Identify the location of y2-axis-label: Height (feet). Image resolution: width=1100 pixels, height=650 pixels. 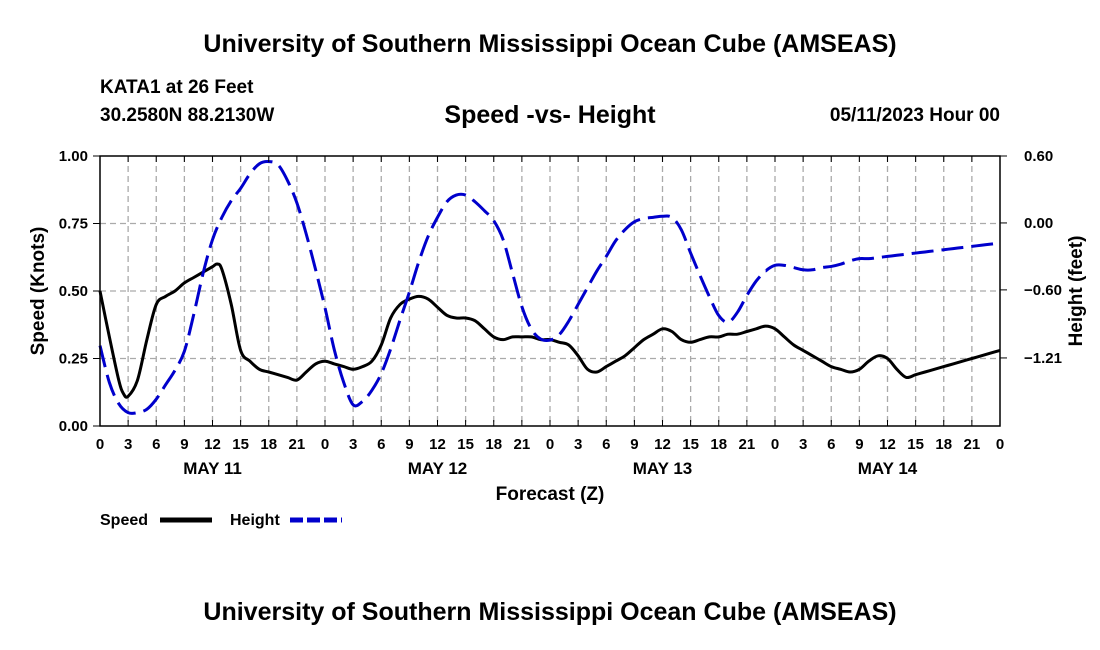
(1076, 291).